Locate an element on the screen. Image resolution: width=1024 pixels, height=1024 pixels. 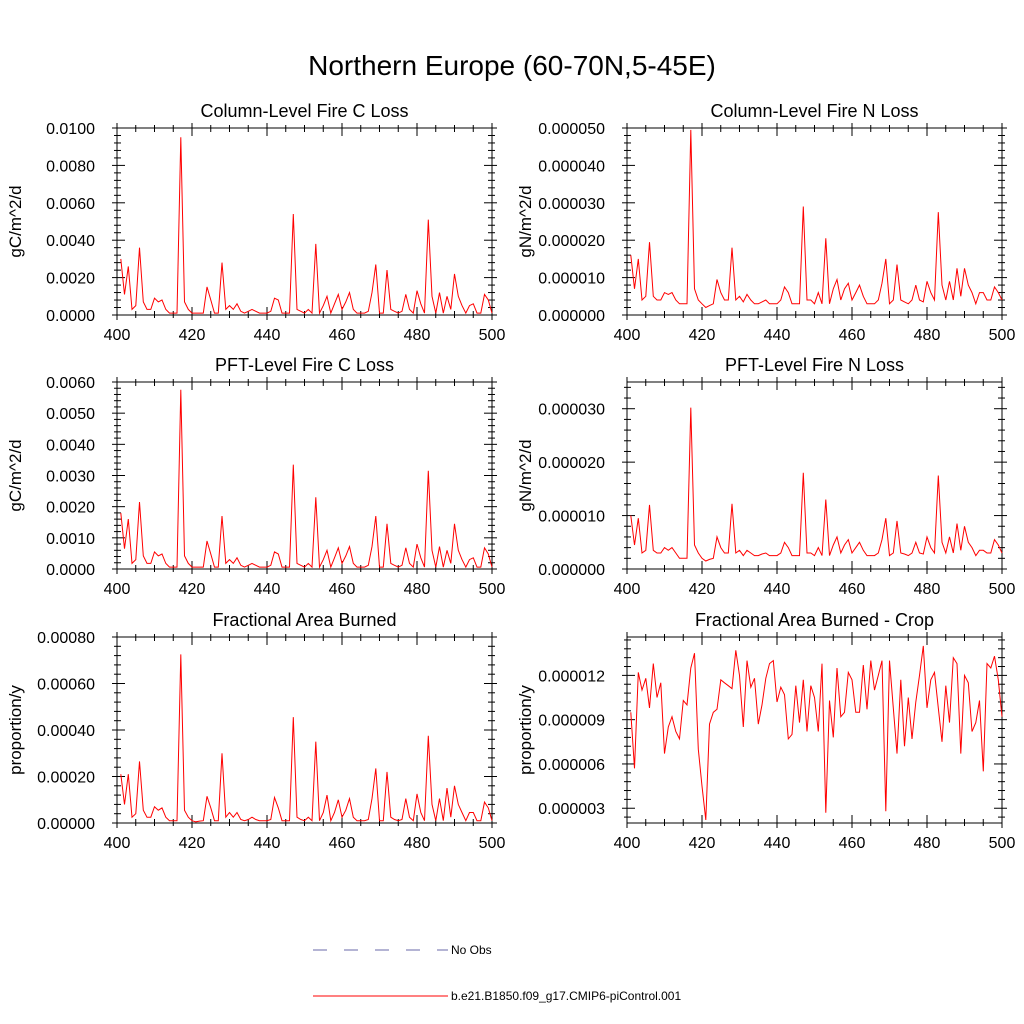
p3-x-tick-label: 440 is located at coordinates (267, 589).